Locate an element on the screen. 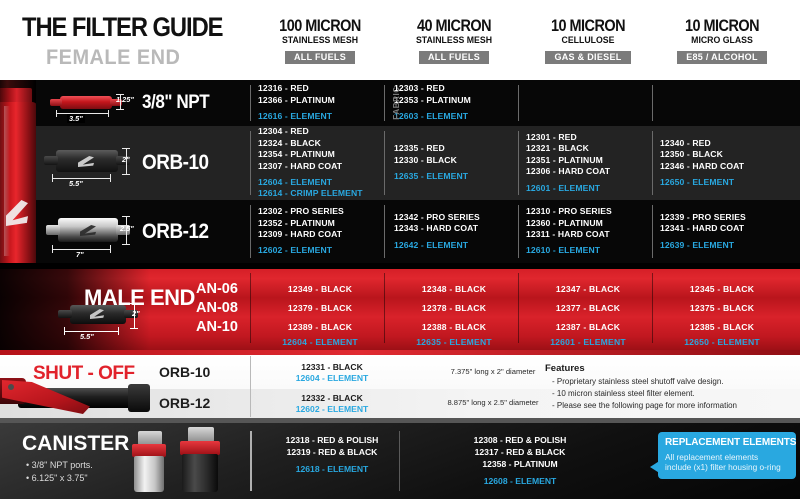 The image size is (800, 499). bottle-body is located at coordinates (19, 182).